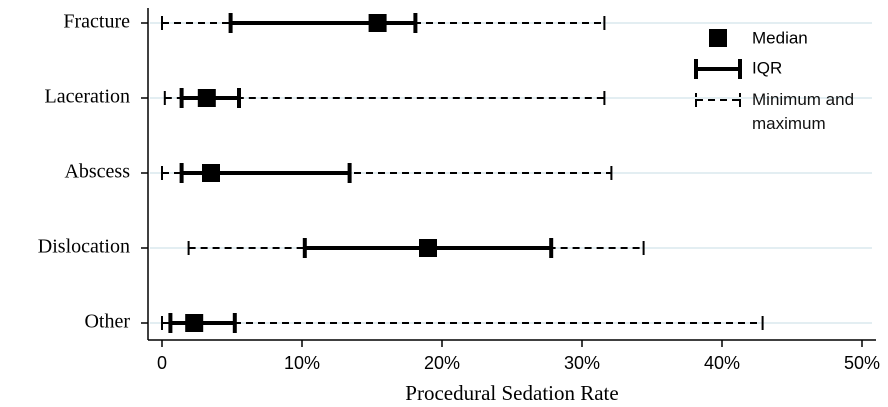  I want to click on y-tick-label: Abscess, so click(97, 172).